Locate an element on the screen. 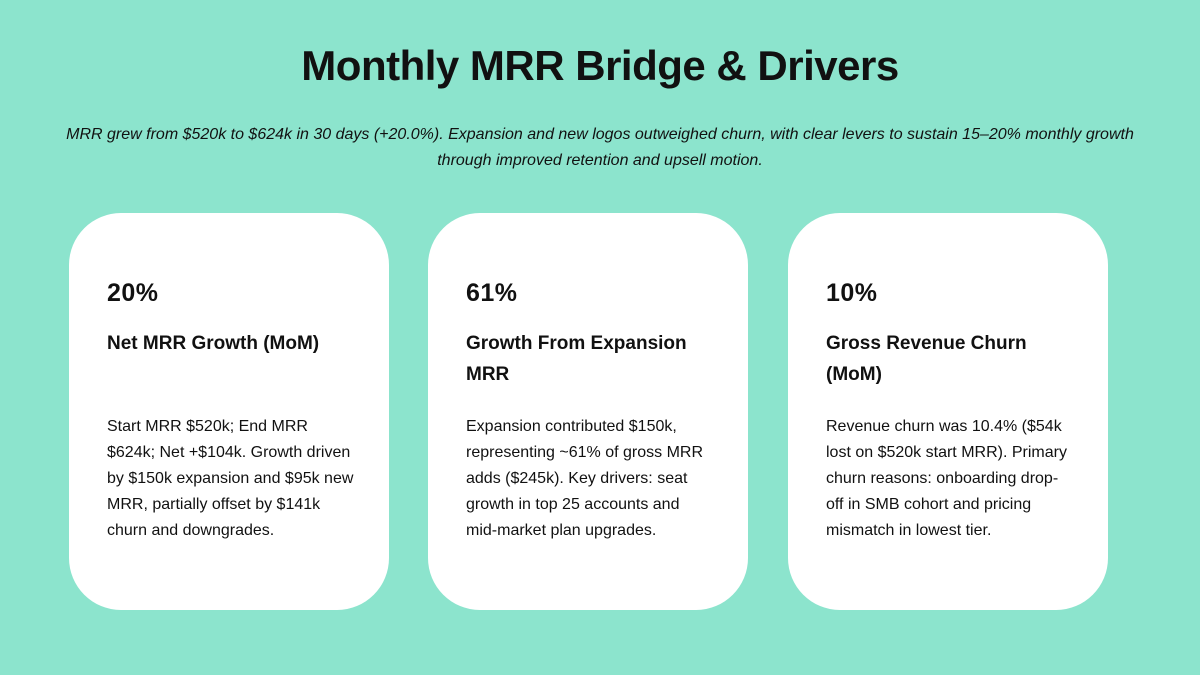  card-label: Net MRR Growth (MoM) is located at coordinates (213, 343).